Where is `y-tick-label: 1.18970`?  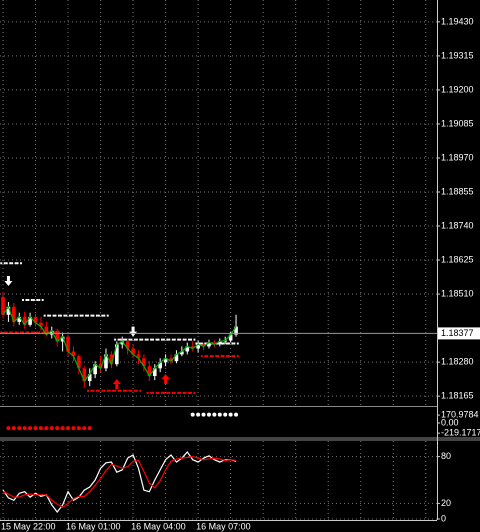
y-tick-label: 1.18970 is located at coordinates (457, 157).